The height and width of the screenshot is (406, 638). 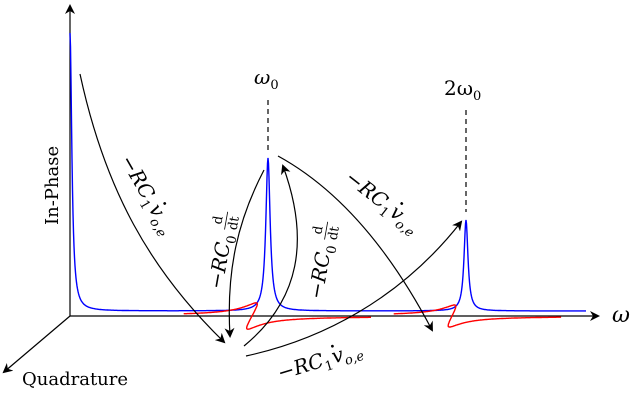 What do you see at coordinates (355, 243) in the screenshot?
I see `arrow-omega0-to-2omega0-quadrature` at bounding box center [355, 243].